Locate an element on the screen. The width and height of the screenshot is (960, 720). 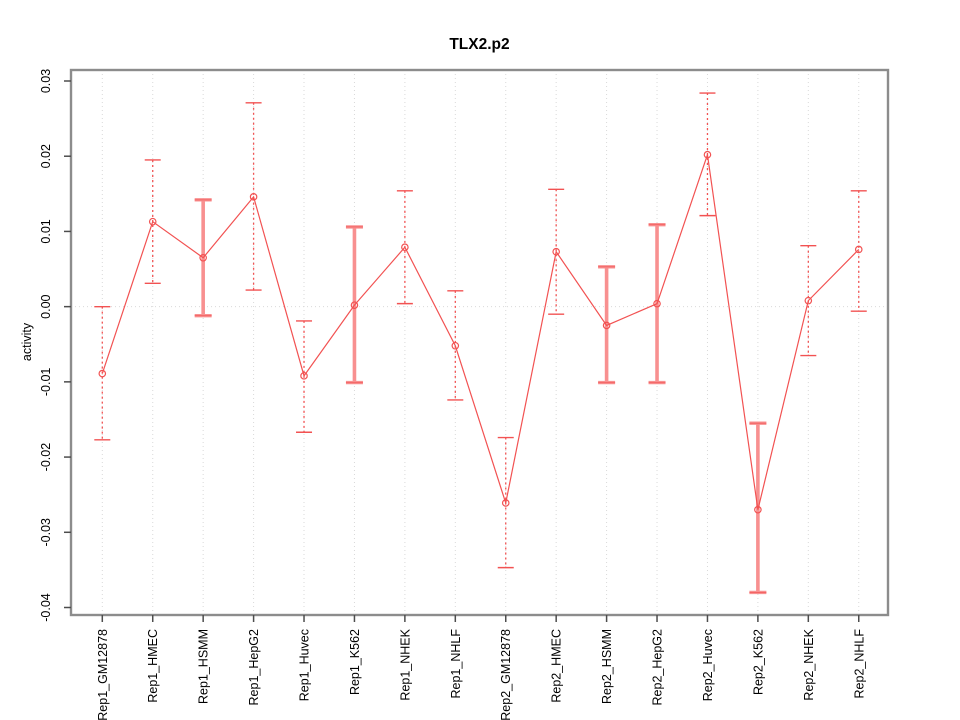
x-tick-label: Rep2_GM12878 is located at coordinates (506, 674).